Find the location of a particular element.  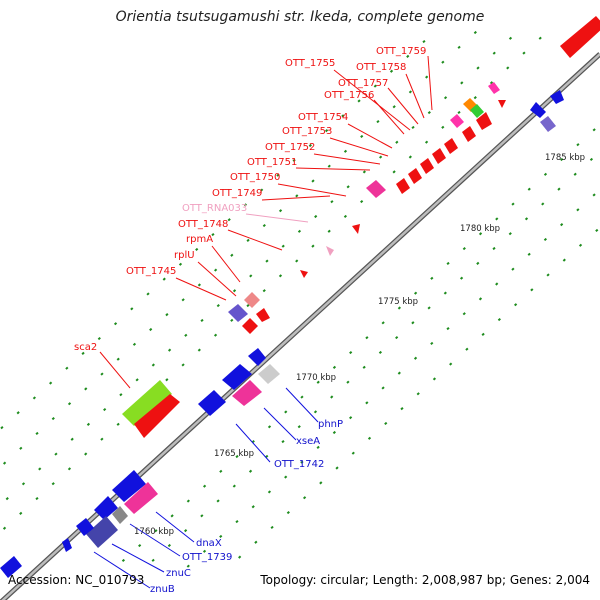

label-rplu: rplU is located at coordinates (184, 255).